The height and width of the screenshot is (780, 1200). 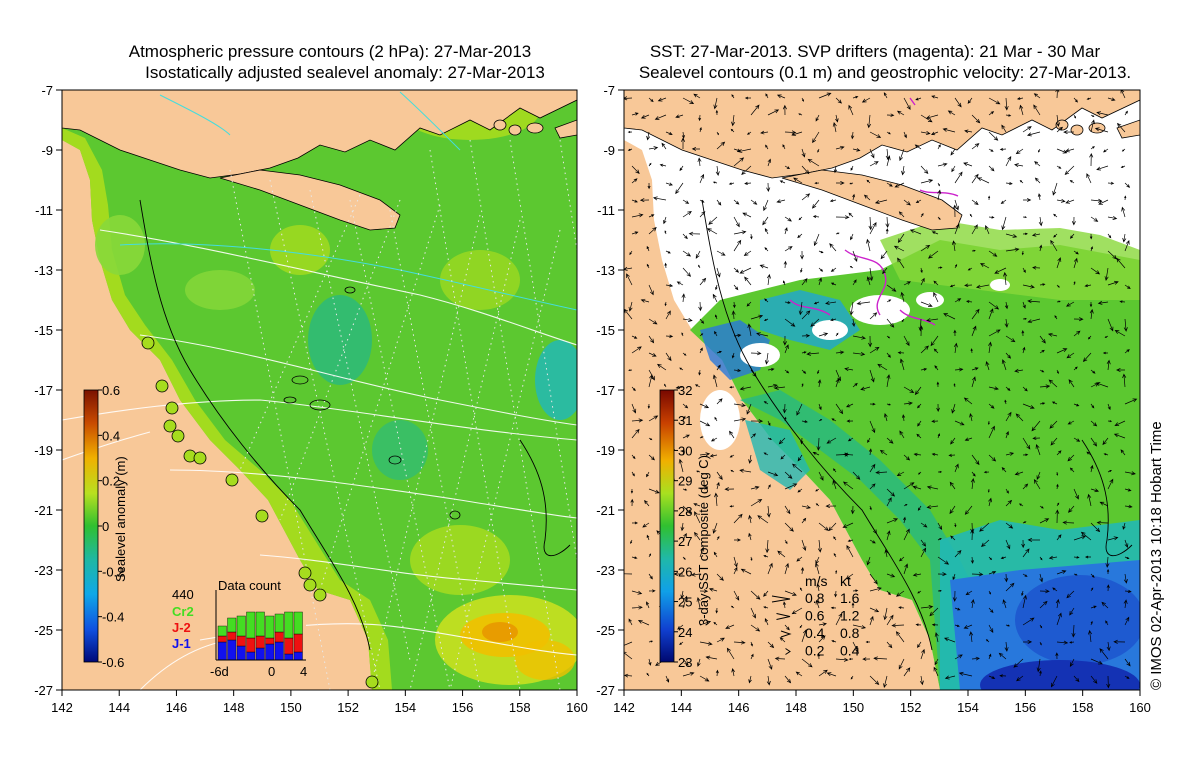 What do you see at coordinates (685, 602) in the screenshot?
I see `colorbar-tick: 25` at bounding box center [685, 602].